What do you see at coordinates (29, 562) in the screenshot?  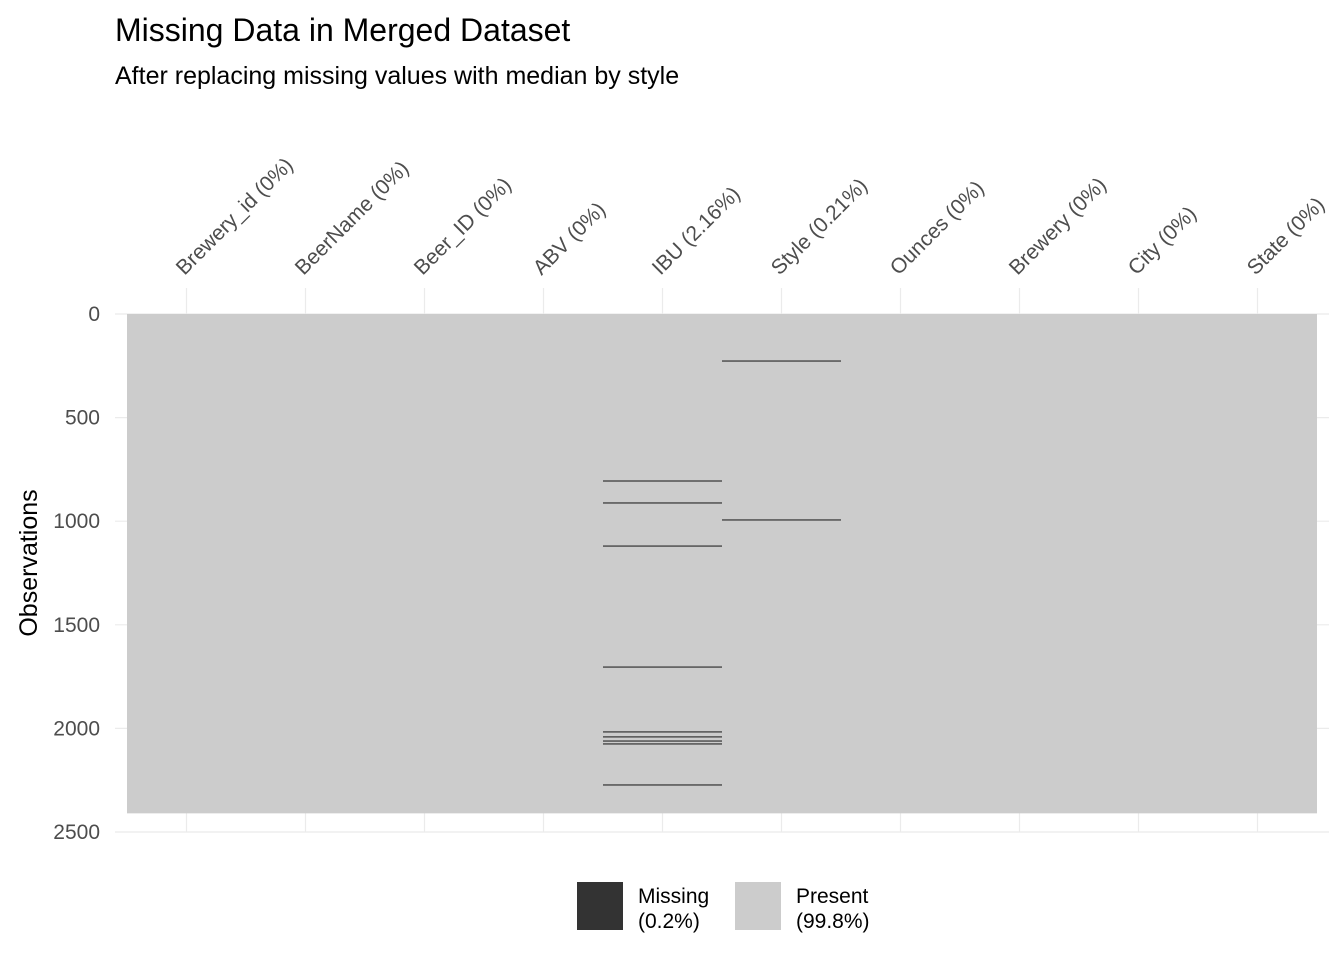 I see `y-axis-label: Observations` at bounding box center [29, 562].